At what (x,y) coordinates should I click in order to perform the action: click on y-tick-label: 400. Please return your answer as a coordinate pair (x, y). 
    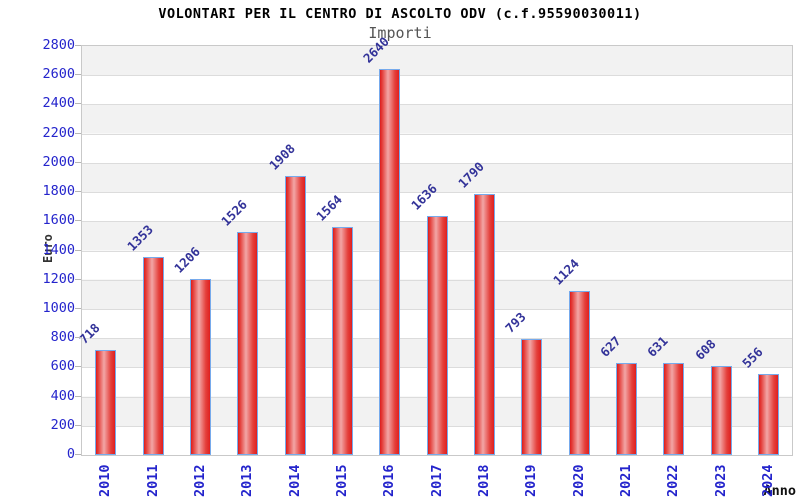
    Looking at the image, I should click on (62, 395).